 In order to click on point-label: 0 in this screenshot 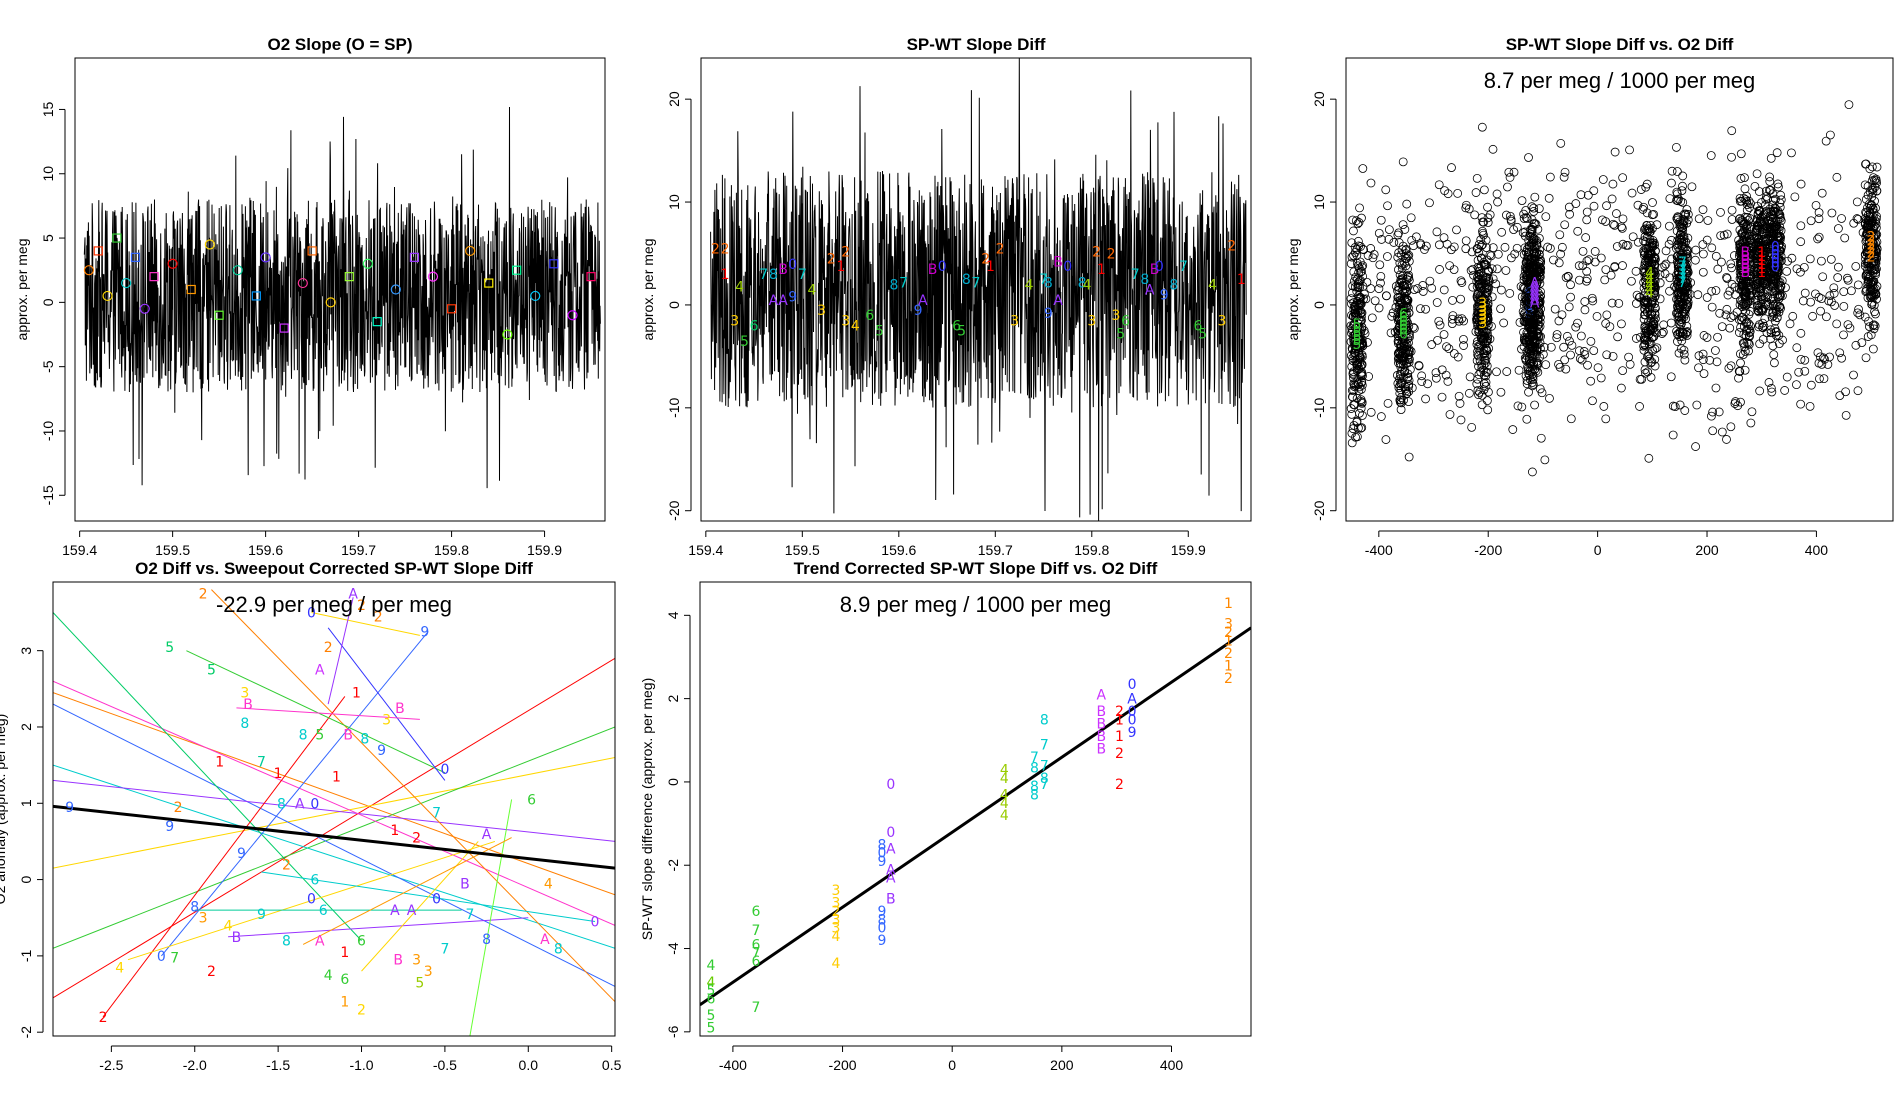, I will do `click(1132, 712)`.